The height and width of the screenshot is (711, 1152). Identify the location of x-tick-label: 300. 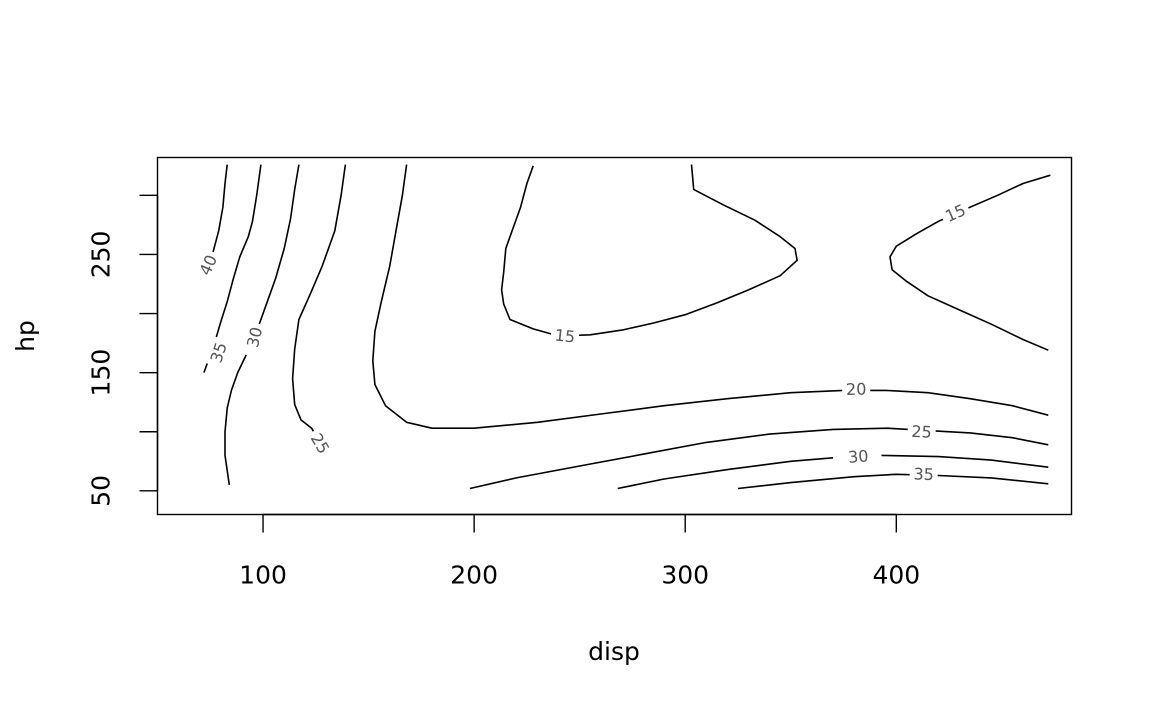
(685, 575).